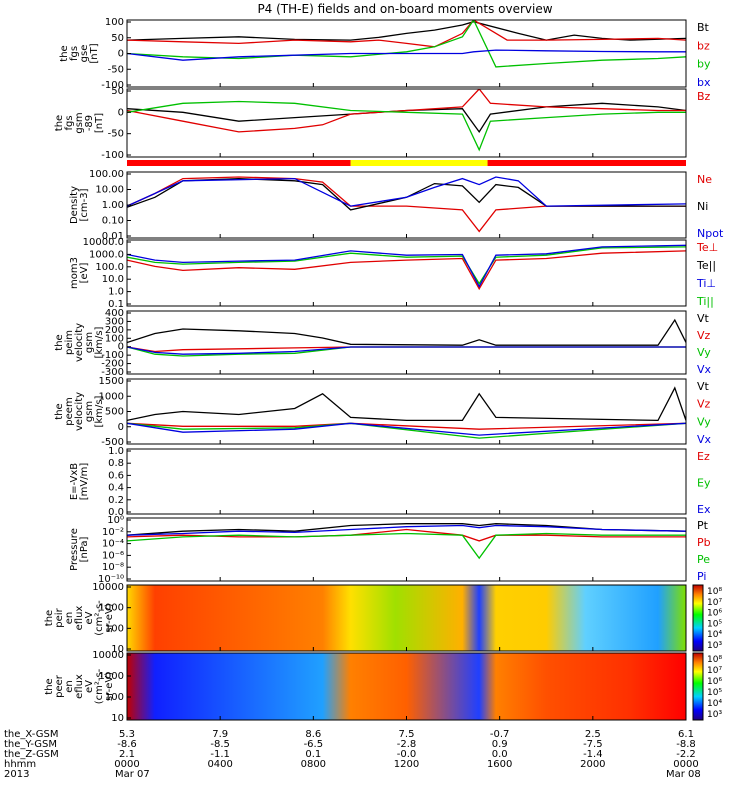 The width and height of the screenshot is (750, 800). What do you see at coordinates (112, 372) in the screenshot?
I see `y-tick-label: -300` at bounding box center [112, 372].